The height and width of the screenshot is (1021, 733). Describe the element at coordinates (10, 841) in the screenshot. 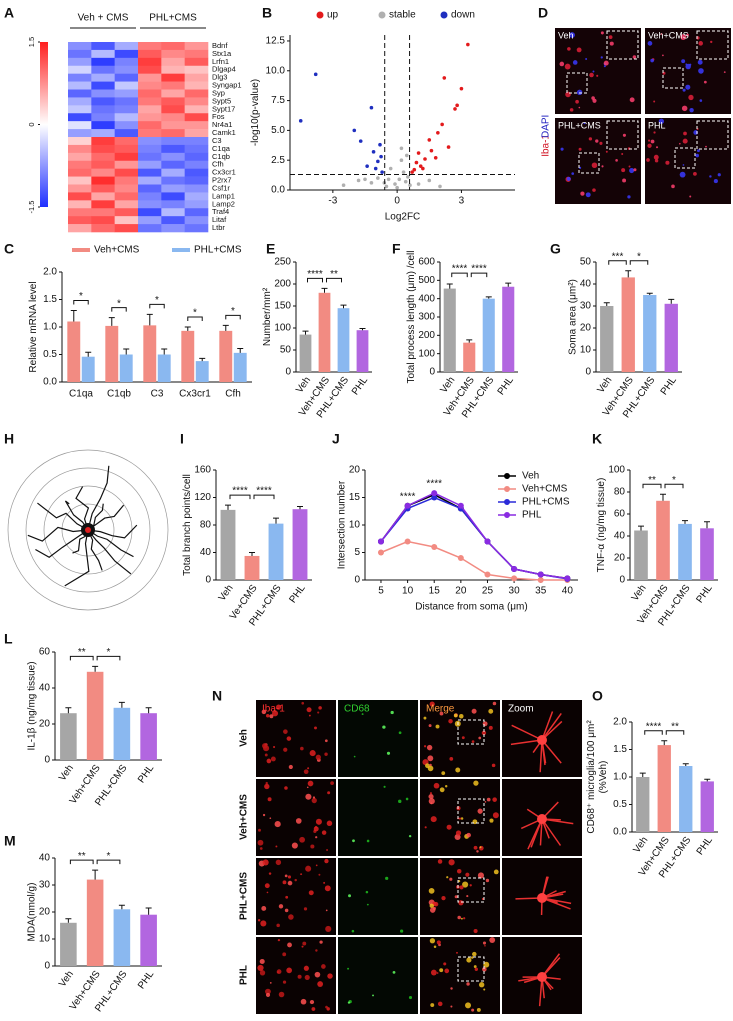

I see `panel-label: M` at that location.